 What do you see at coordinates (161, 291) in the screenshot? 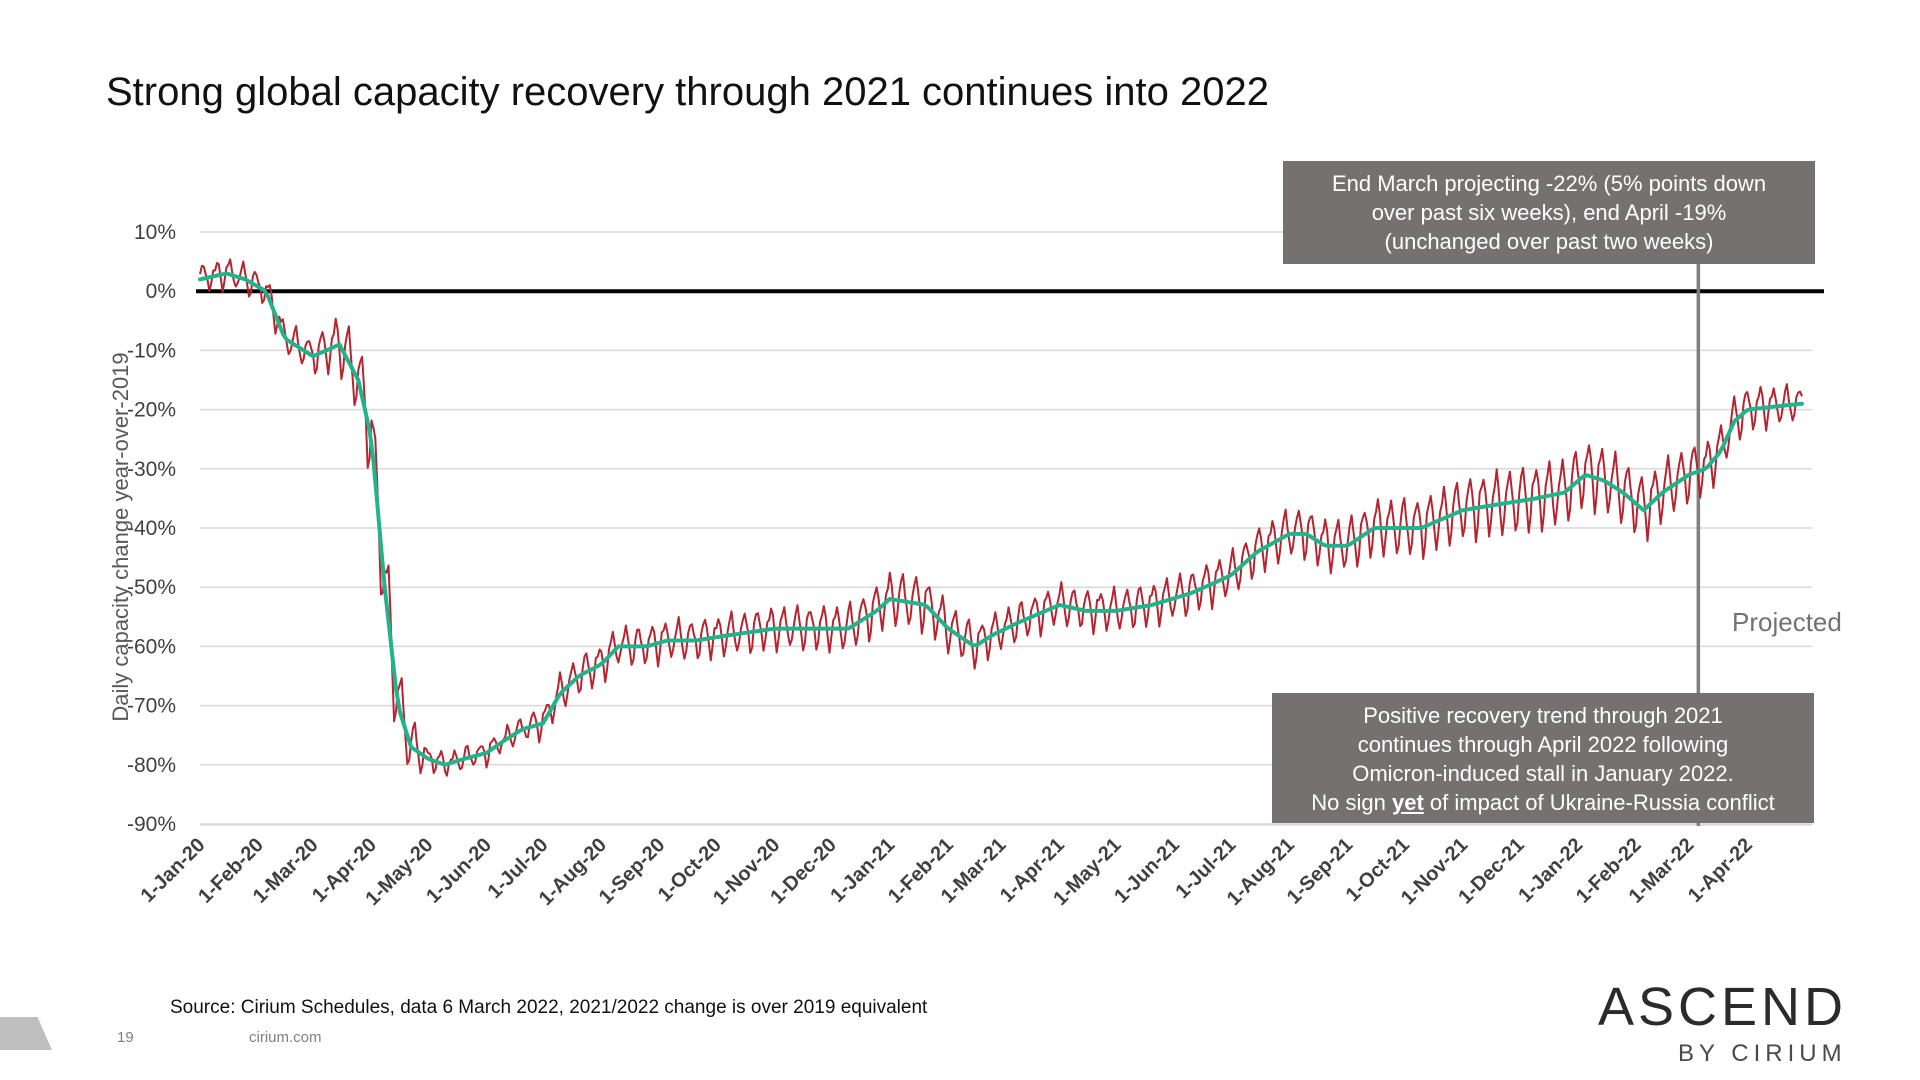
I see `y-tick-label: 0%` at bounding box center [161, 291].